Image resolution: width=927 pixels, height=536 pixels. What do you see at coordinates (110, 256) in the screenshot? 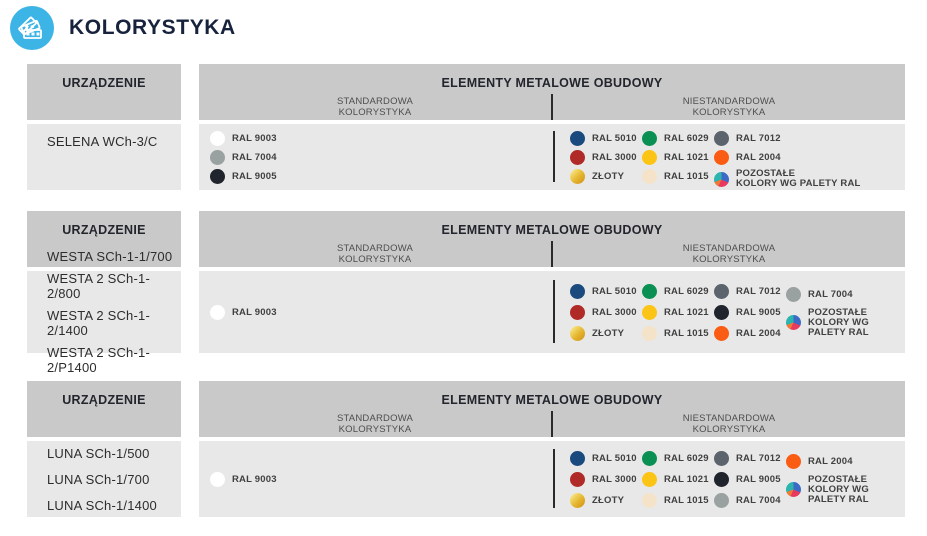
I see `device-name: WESTA SCh-1-1/700` at bounding box center [110, 256].